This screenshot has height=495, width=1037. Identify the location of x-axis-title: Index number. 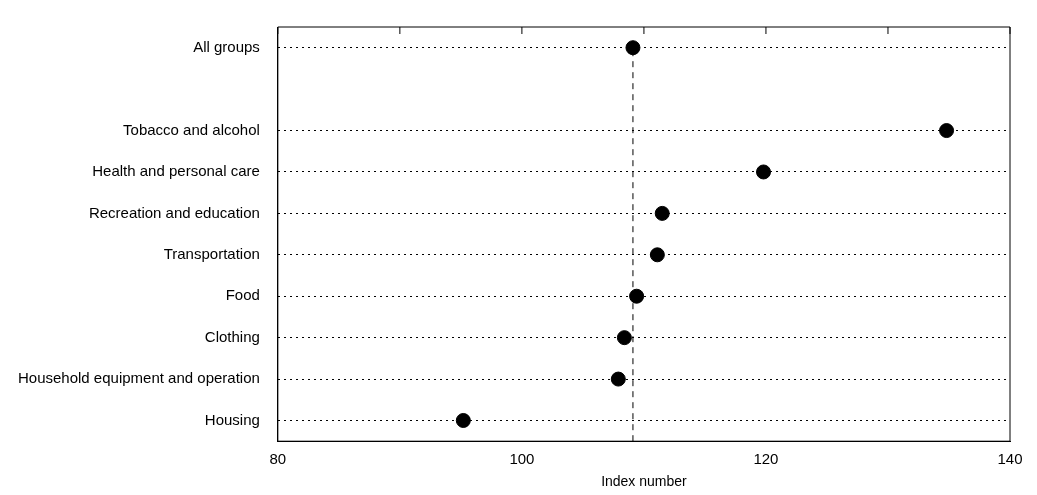
(644, 481).